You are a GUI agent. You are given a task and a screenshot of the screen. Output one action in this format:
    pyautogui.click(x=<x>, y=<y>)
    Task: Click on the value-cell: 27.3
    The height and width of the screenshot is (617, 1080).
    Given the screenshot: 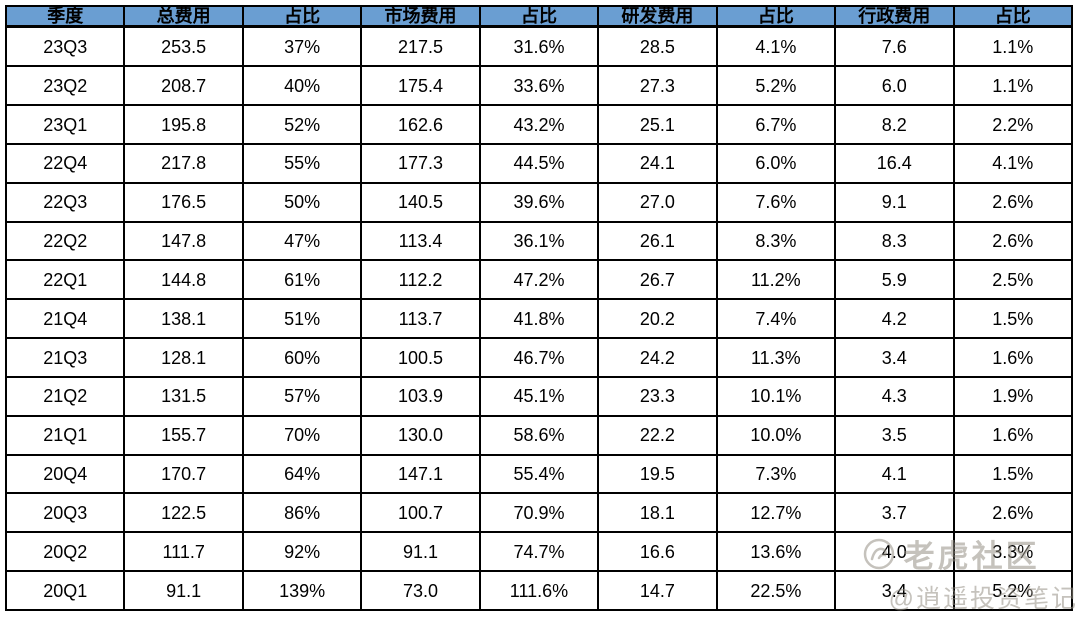 What is the action you would take?
    pyautogui.click(x=657, y=86)
    